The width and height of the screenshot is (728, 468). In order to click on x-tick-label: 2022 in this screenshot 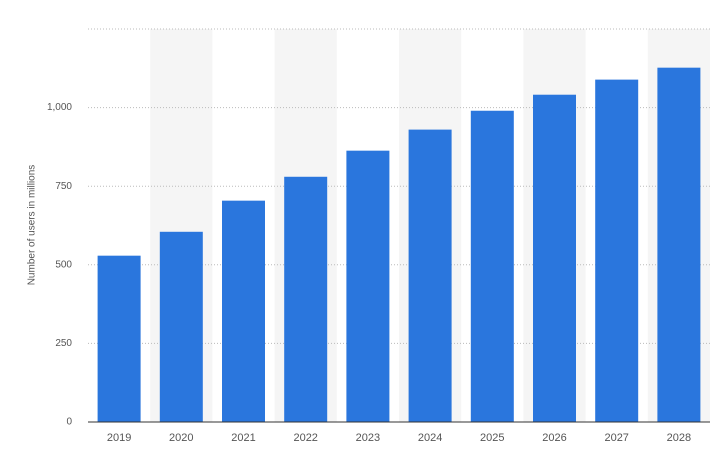, I will do `click(305, 438)`.